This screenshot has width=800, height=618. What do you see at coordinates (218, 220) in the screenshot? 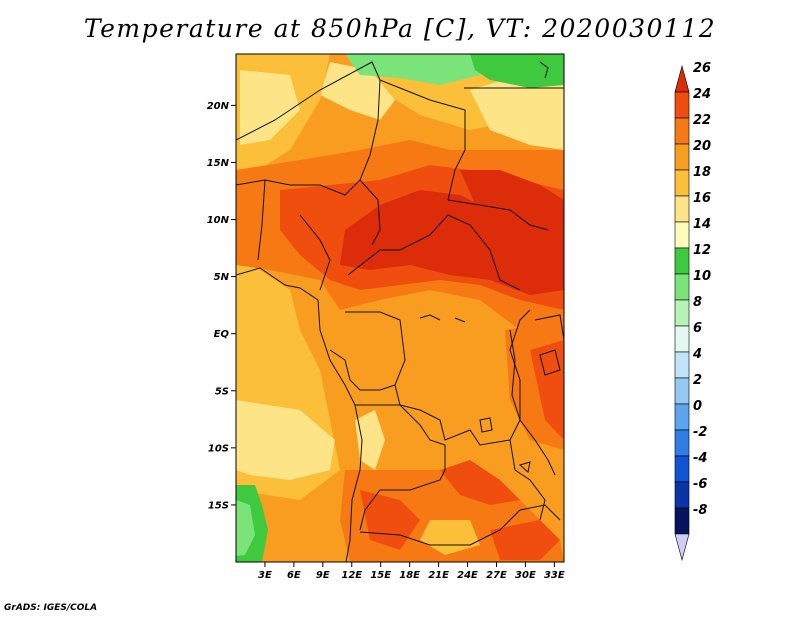
I see `lat-tick-label: 10N` at bounding box center [218, 220].